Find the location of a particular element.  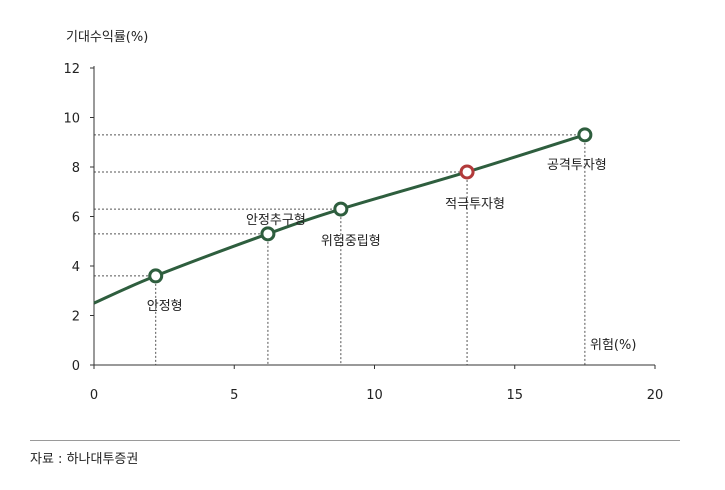

point-label-0: 안정형 is located at coordinates (165, 306).